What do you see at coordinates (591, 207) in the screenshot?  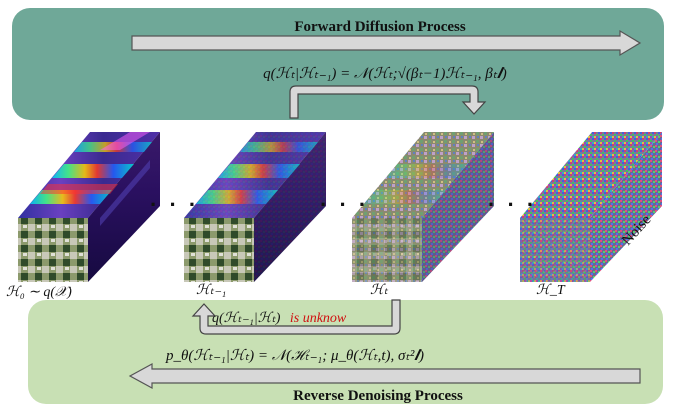 I see `cube-hT` at bounding box center [591, 207].